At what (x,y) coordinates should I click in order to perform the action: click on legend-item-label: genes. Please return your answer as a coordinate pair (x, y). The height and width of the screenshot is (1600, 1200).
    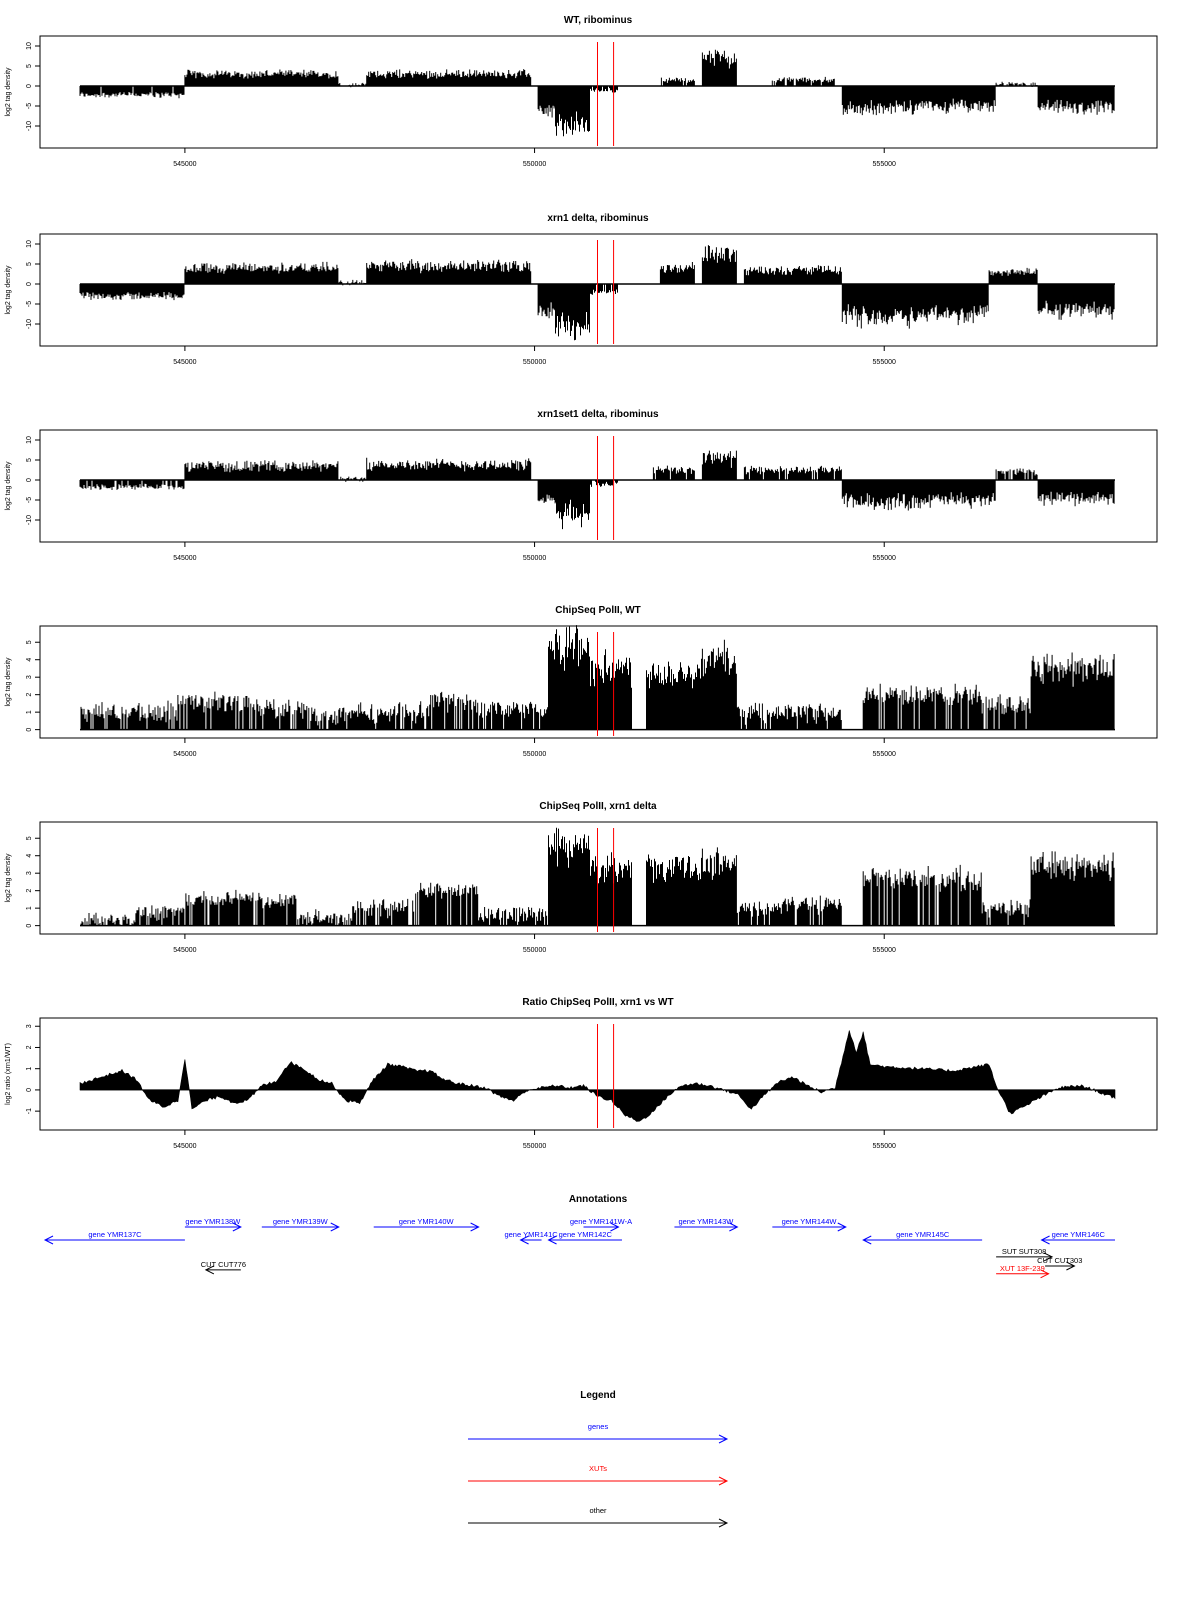
    Looking at the image, I should click on (598, 1426).